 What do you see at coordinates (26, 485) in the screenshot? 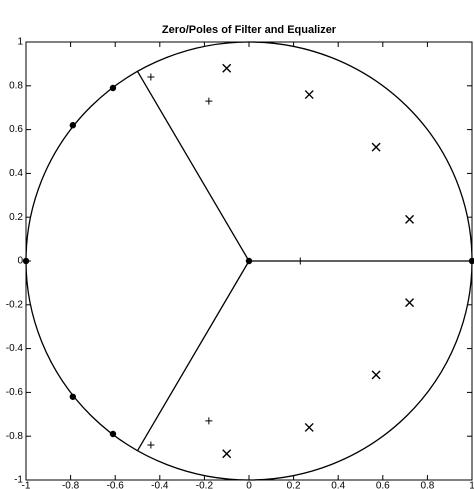
I see `x-tick-label: -1` at bounding box center [26, 485].